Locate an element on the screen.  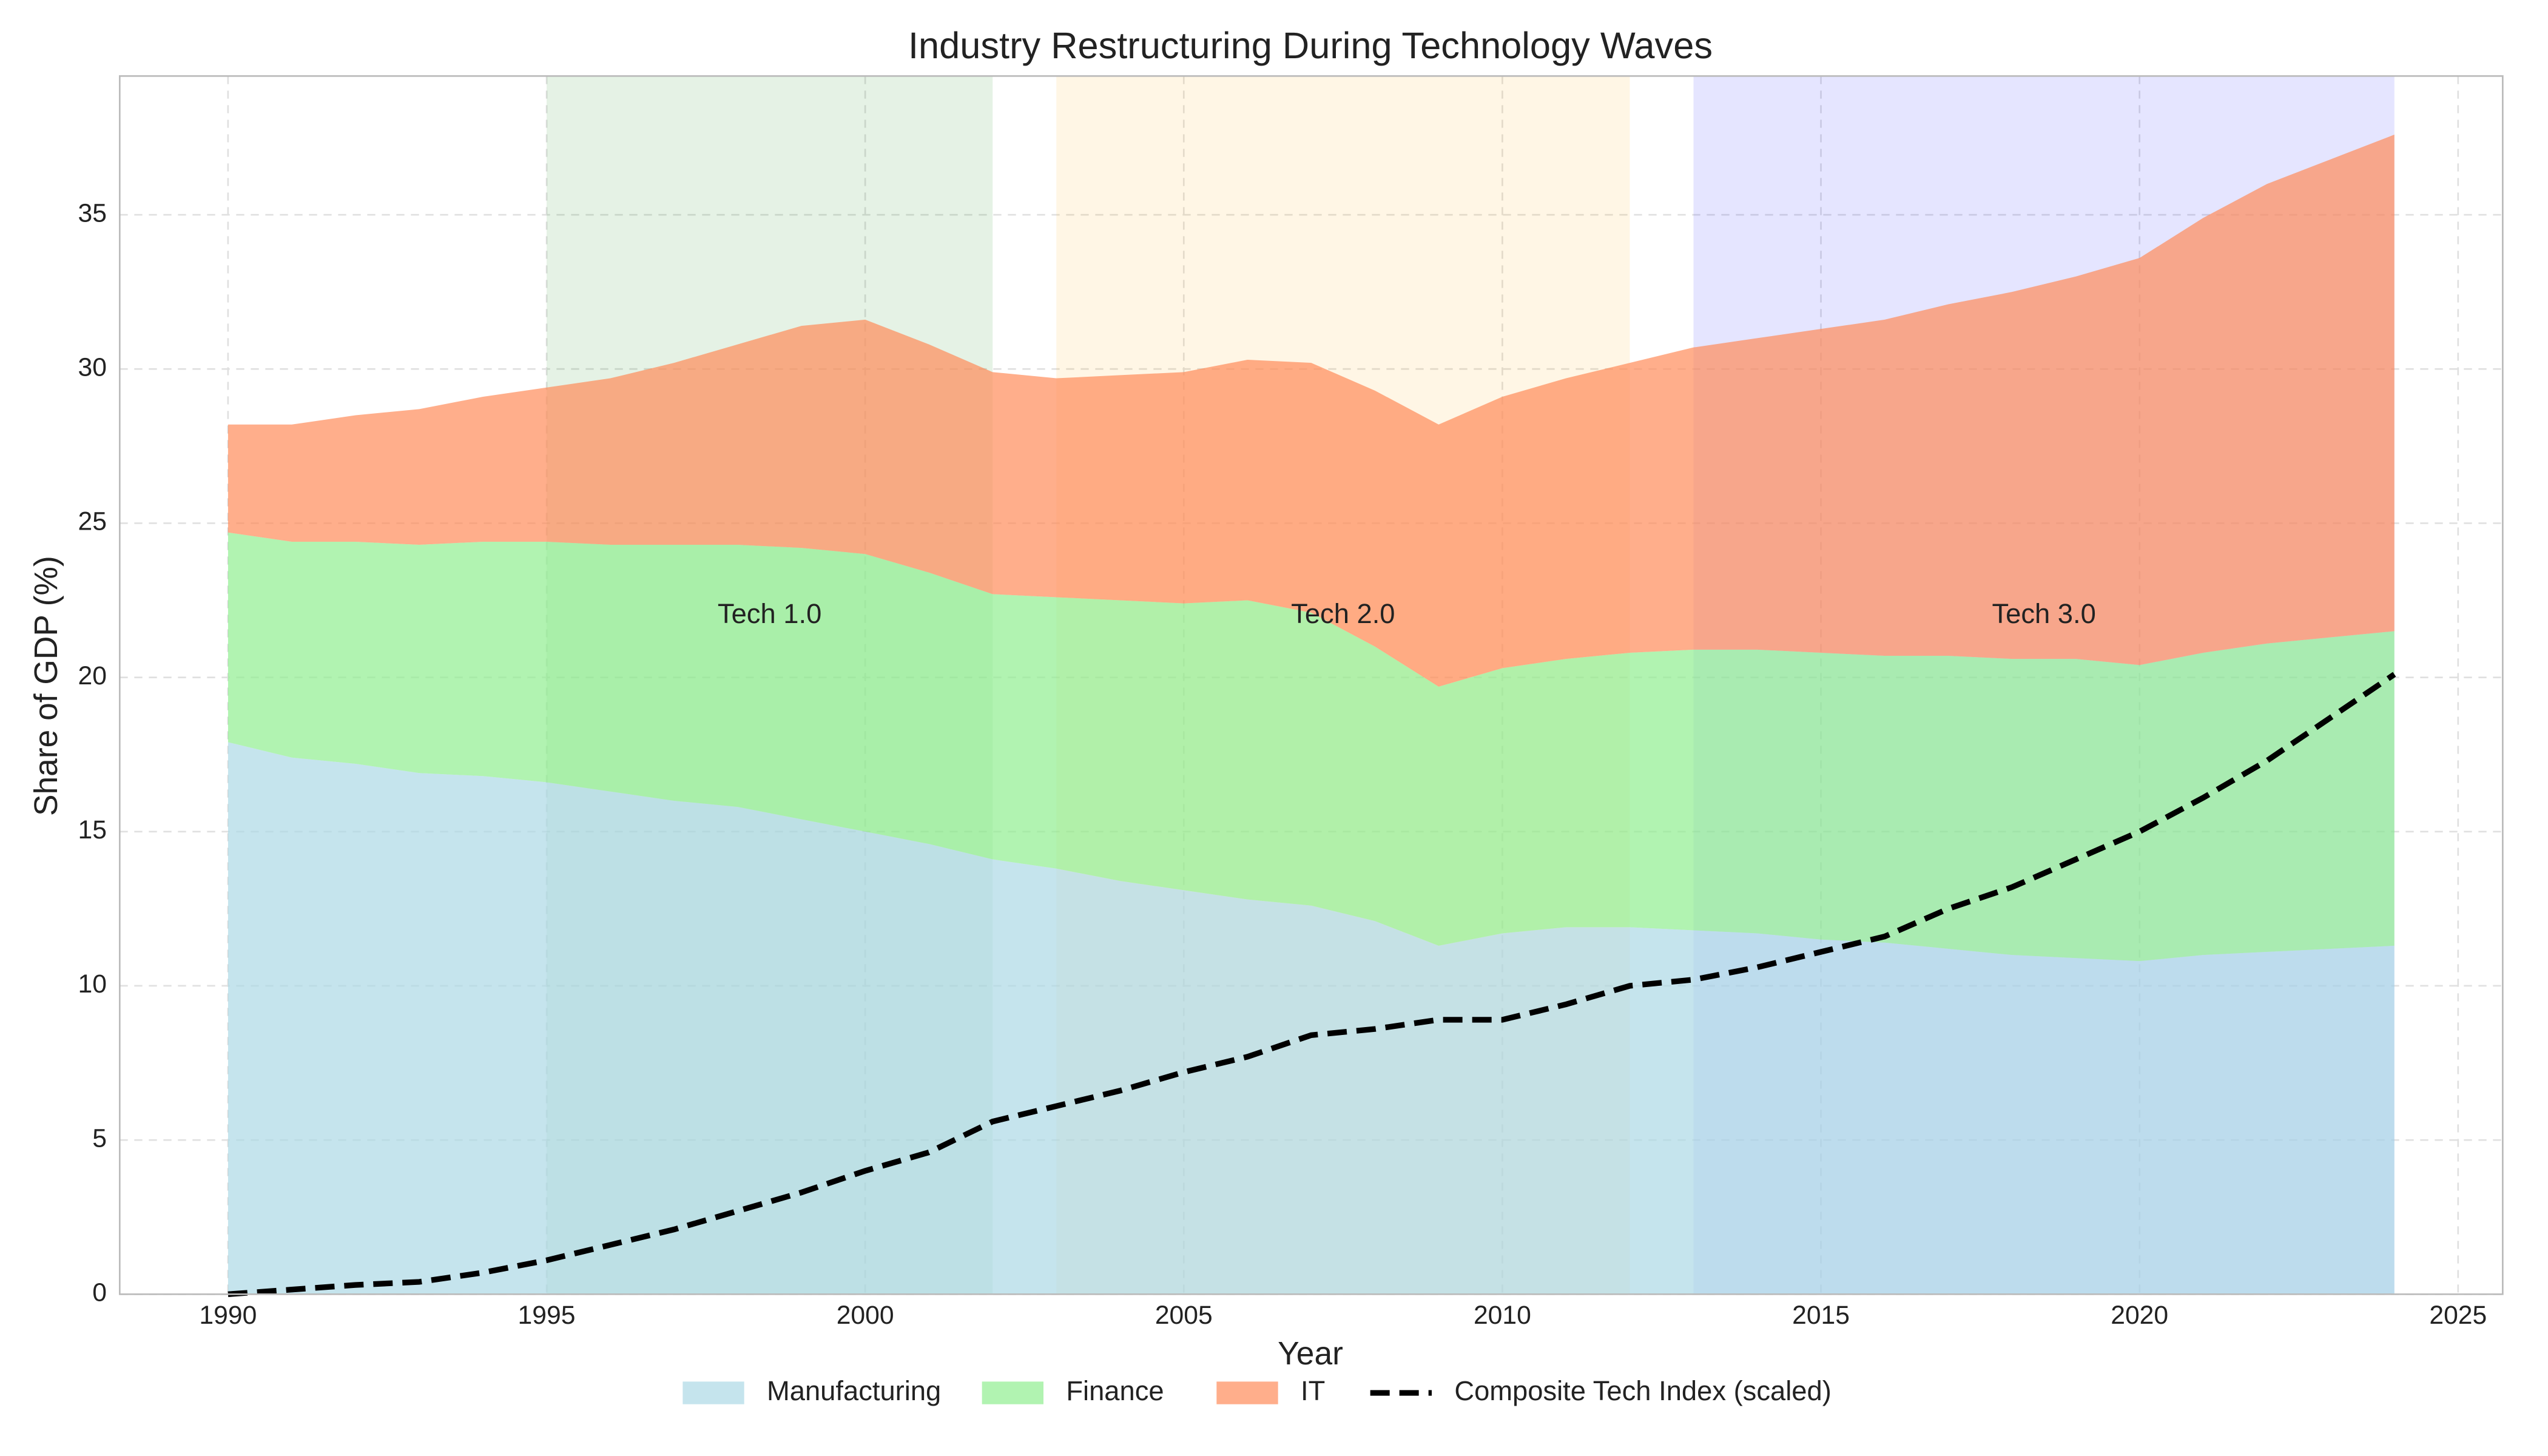
legend-label: Composite Tech Index (scaled) is located at coordinates (1642, 1390).